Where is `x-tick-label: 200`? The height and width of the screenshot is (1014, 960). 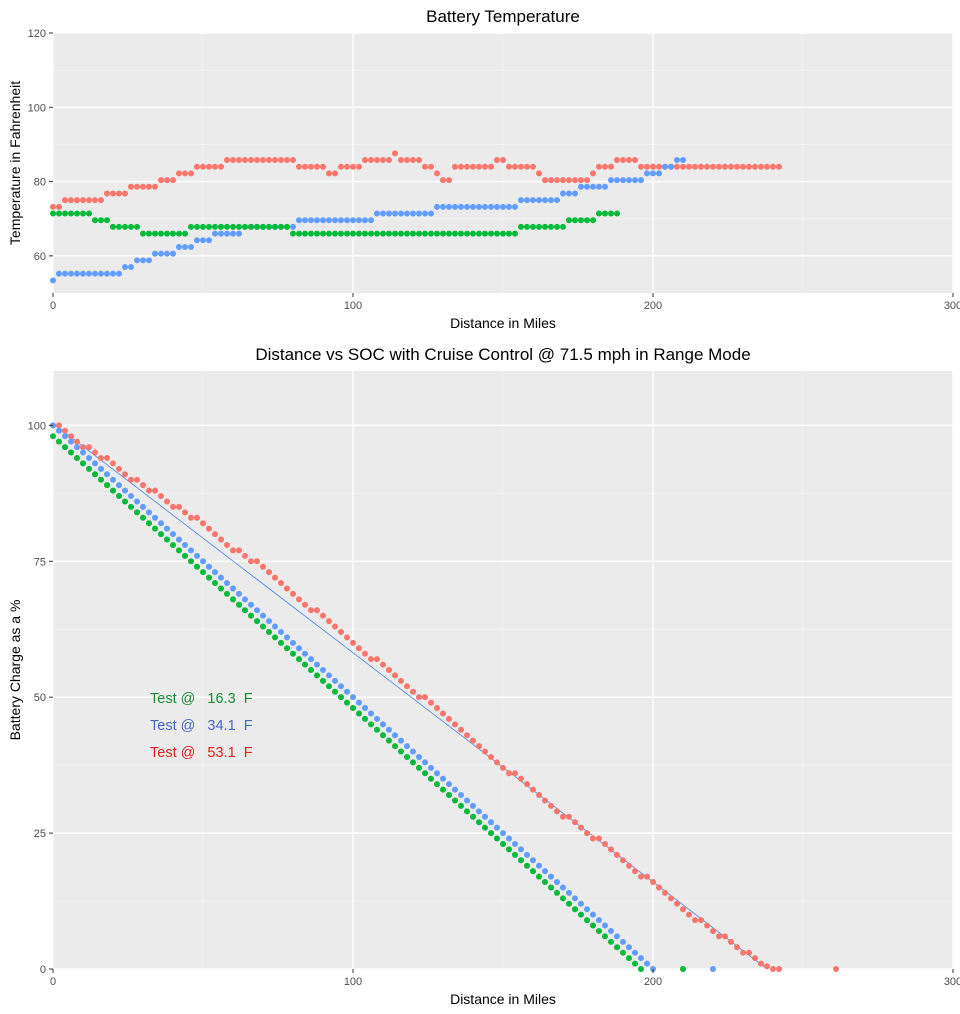
x-tick-label: 200 is located at coordinates (653, 982).